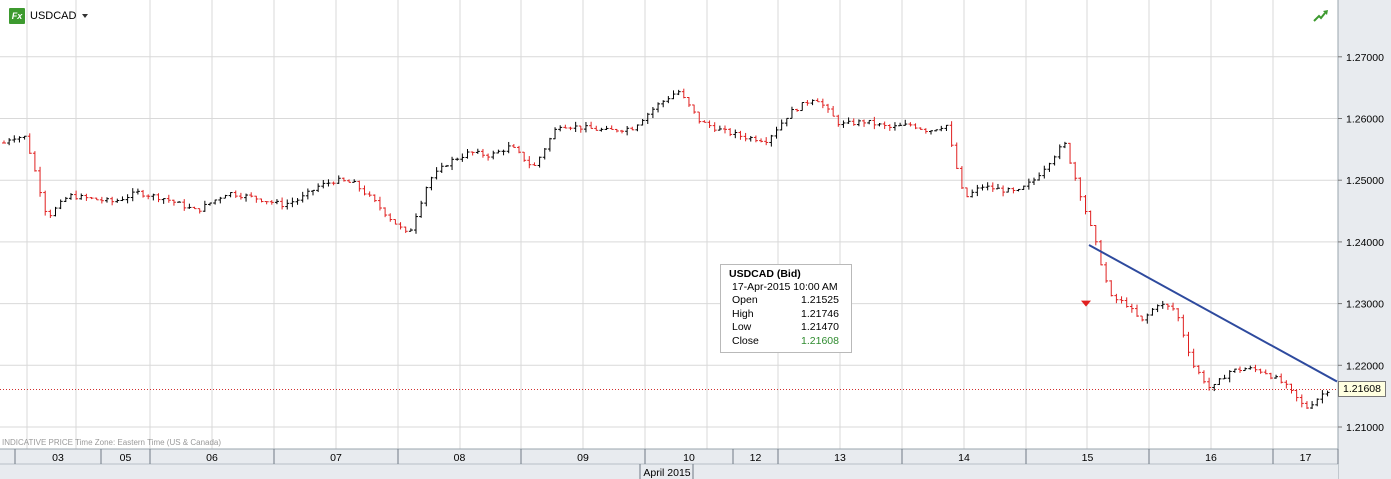  What do you see at coordinates (1086, 303) in the screenshot?
I see `tooltip-marker-icon` at bounding box center [1086, 303].